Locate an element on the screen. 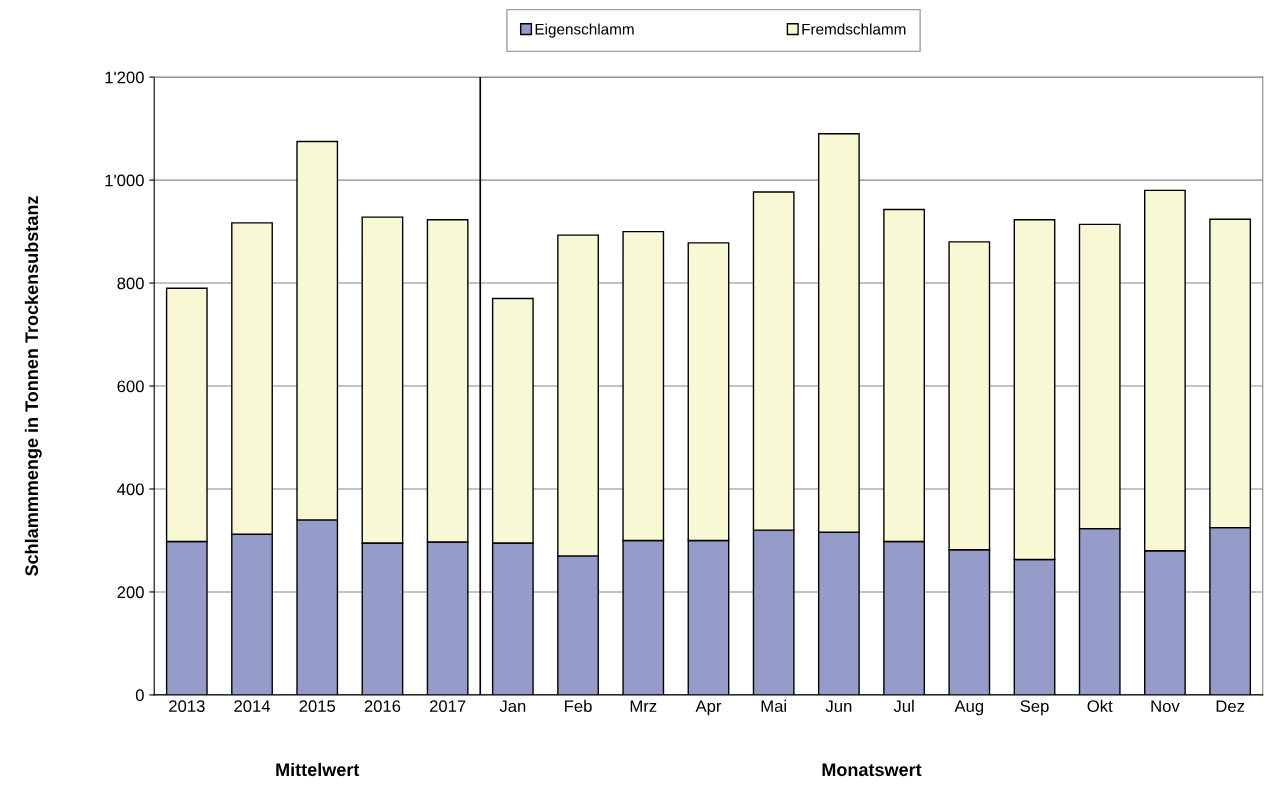  y-axis-title: Schlammmenge in Tonnen Trockensubstanz is located at coordinates (33, 386).